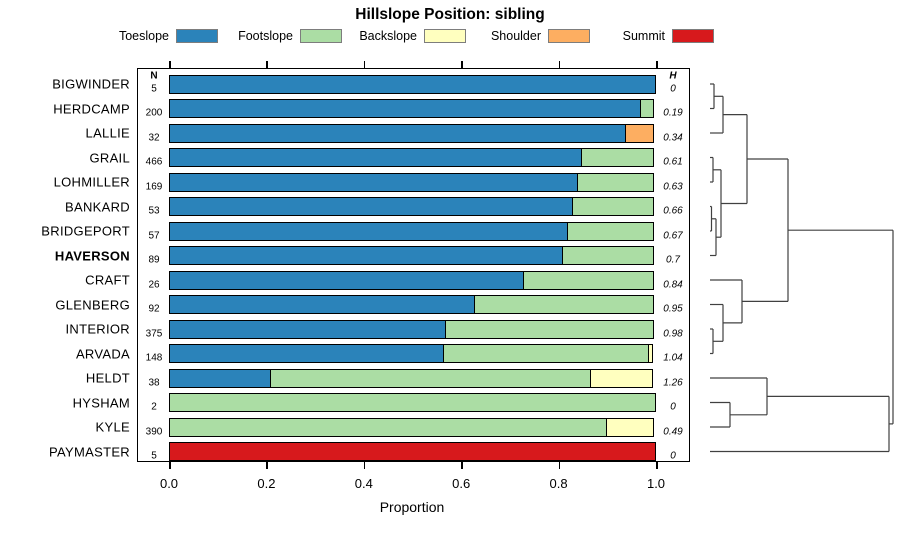 Image resolution: width=900 pixels, height=540 pixels. What do you see at coordinates (154, 211) in the screenshot?
I see `n-value: 53` at bounding box center [154, 211].